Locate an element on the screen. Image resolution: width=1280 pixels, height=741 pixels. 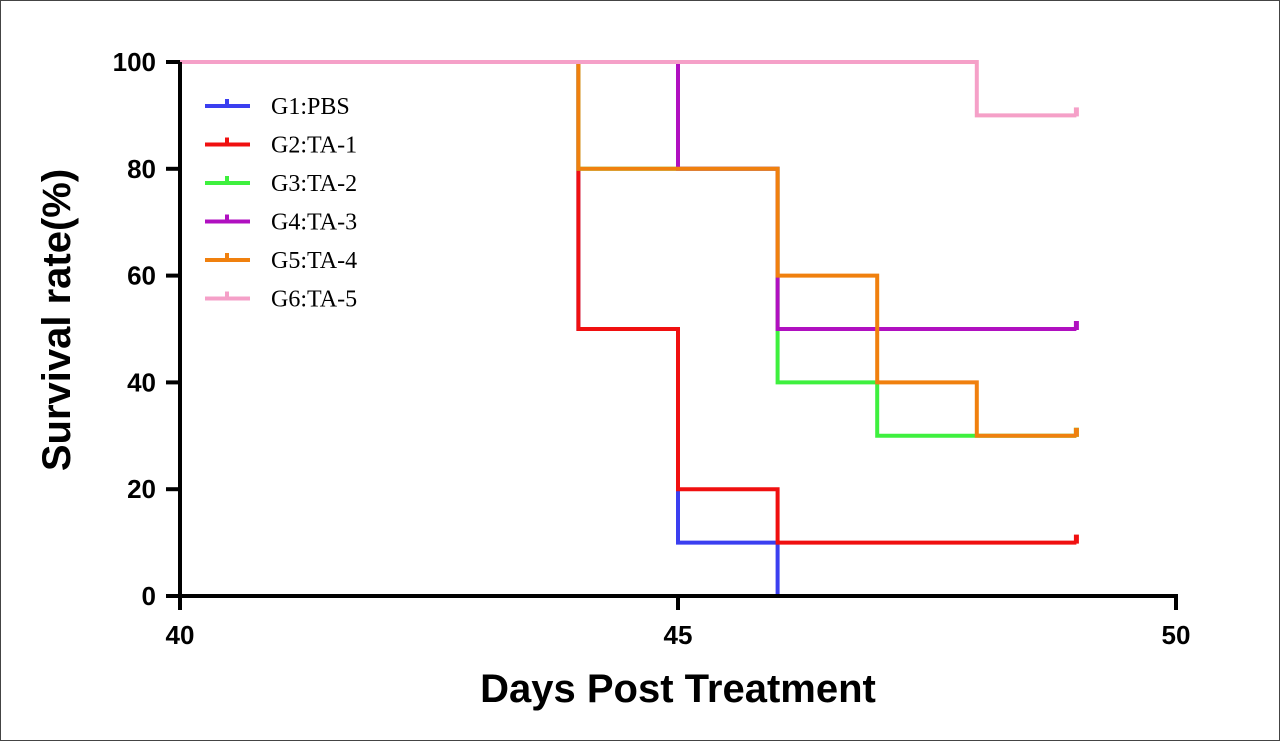
legend-label: G1:PBS is located at coordinates (310, 107).